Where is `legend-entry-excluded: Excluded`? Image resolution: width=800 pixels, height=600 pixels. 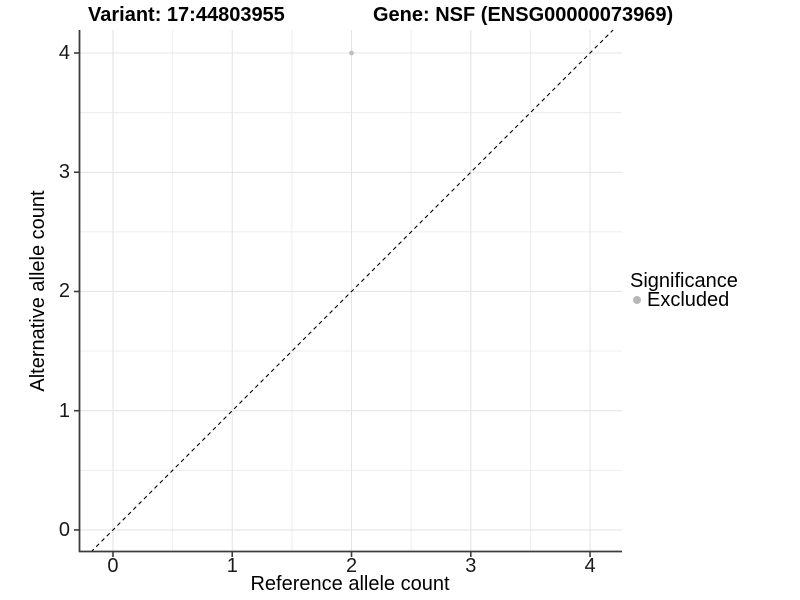 legend-entry-excluded: Excluded is located at coordinates (684, 300).